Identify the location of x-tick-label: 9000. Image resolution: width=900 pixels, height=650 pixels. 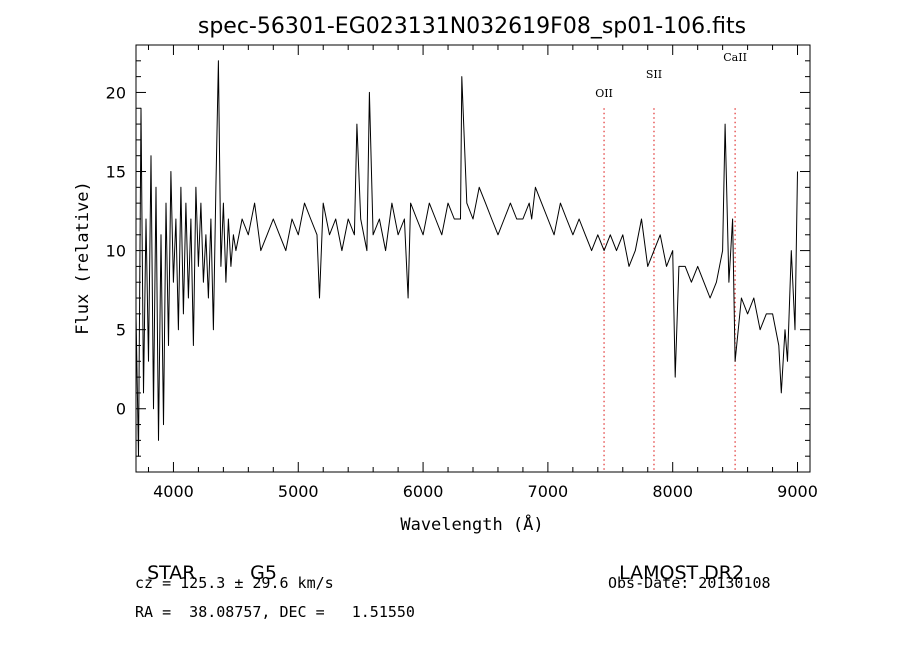
(797, 491).